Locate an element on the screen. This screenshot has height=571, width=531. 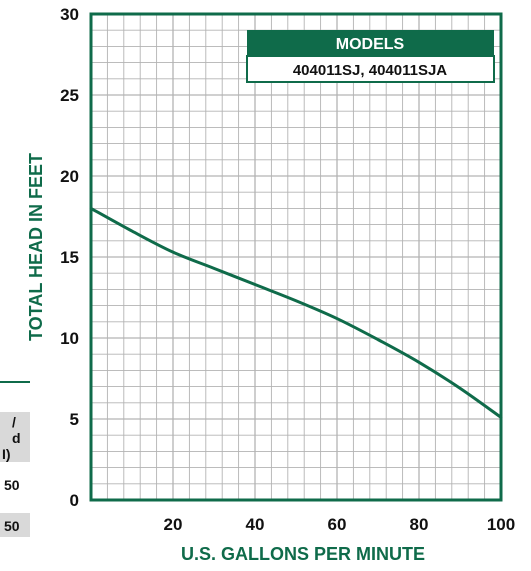
table-fragment-header-2: d is located at coordinates (16, 438).